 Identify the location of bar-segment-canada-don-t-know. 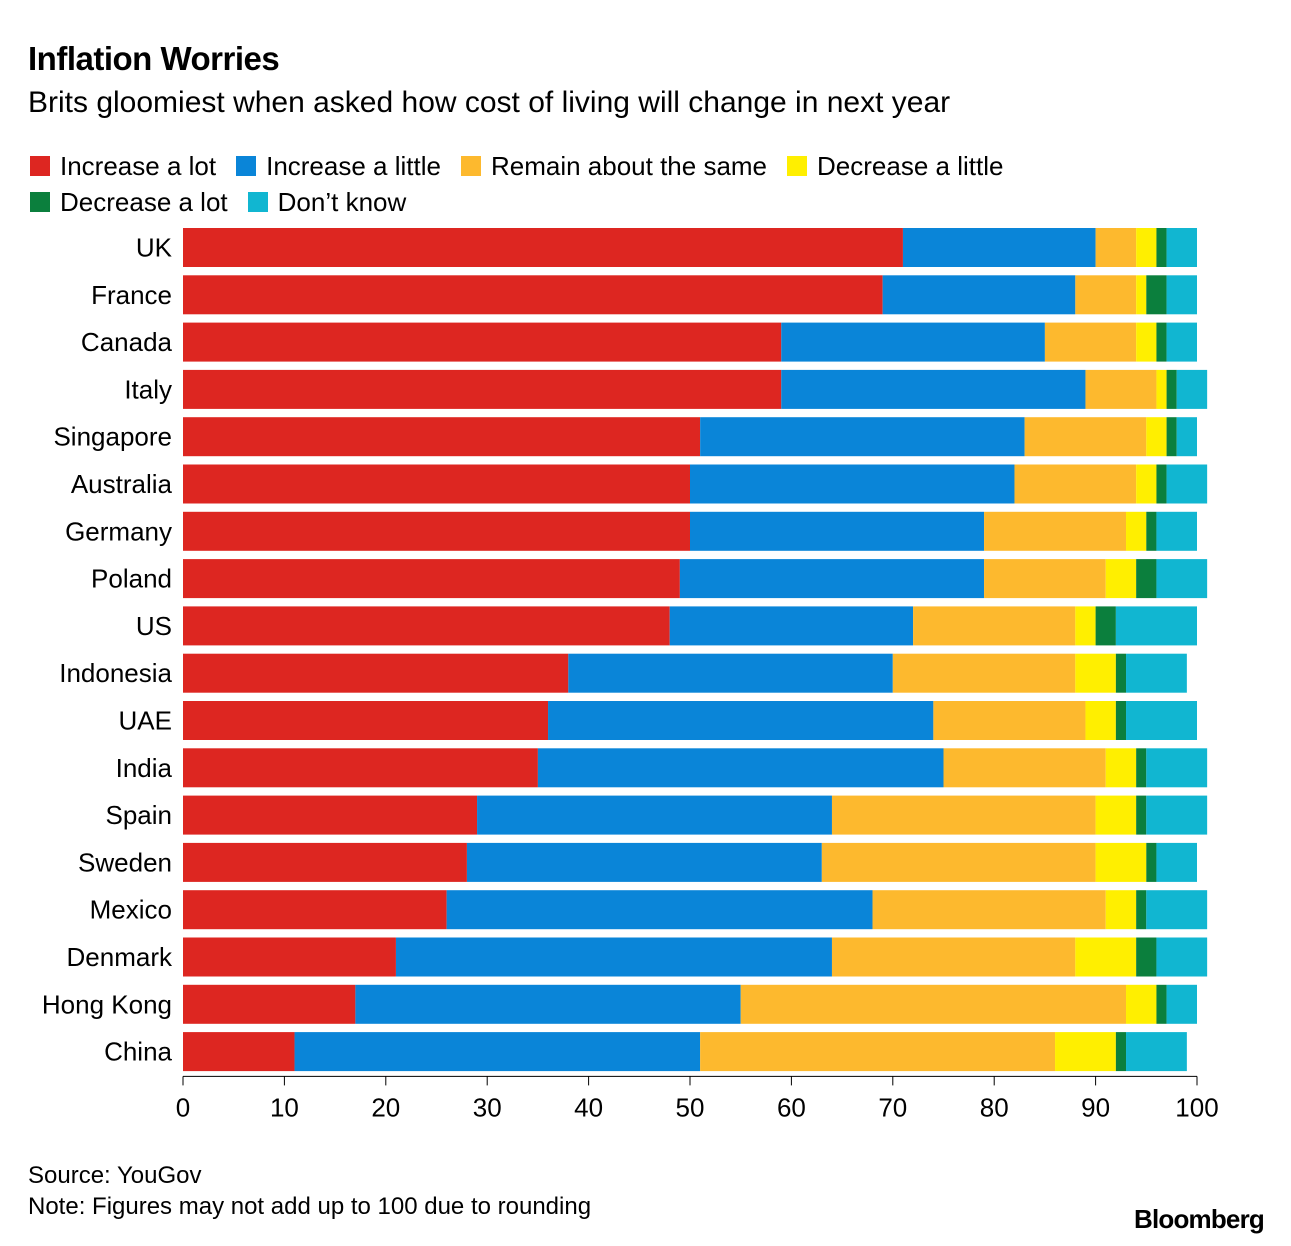
(1181, 342).